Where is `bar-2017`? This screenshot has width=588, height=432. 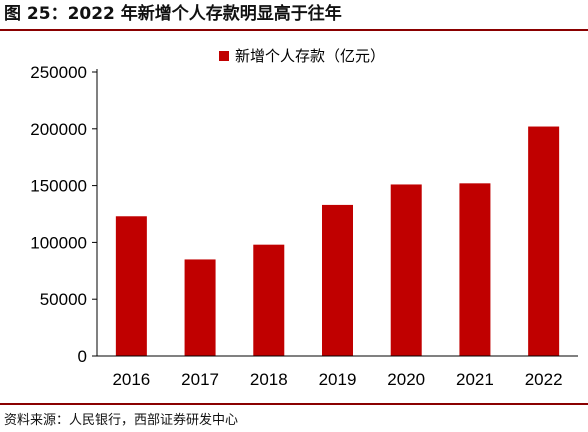 bar-2017 is located at coordinates (200, 307).